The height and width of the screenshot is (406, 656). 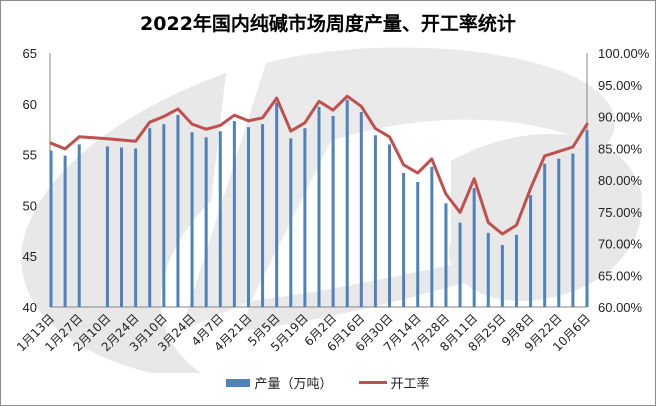 I want to click on y-tick-label: 55, so click(x=30, y=155).